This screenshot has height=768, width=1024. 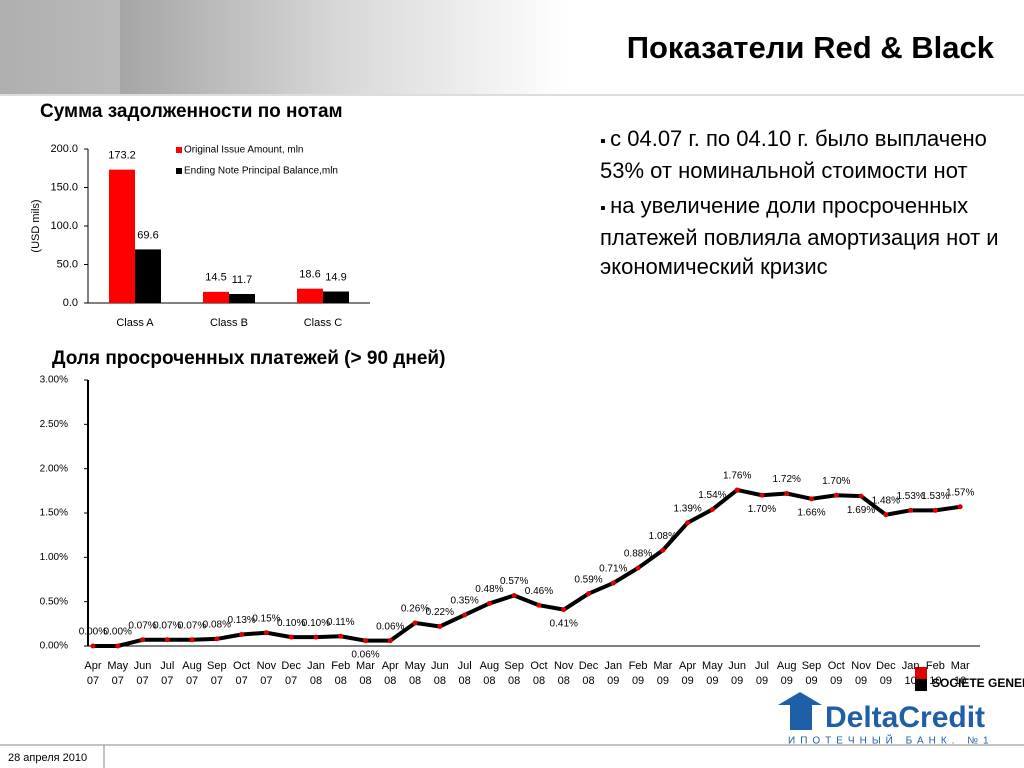 I want to click on x-tick-label: Nov 07, so click(x=266, y=673).